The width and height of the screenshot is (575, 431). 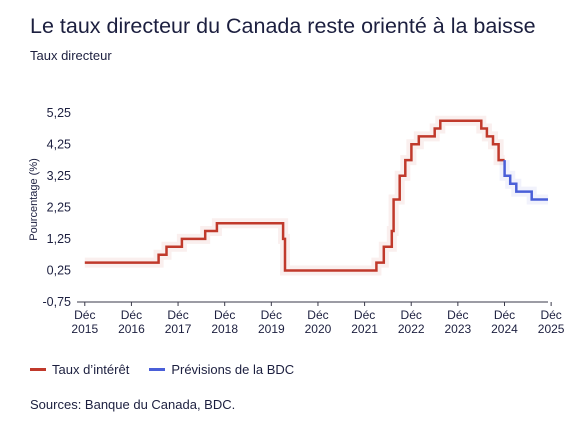 What do you see at coordinates (59, 176) in the screenshot?
I see `y-tick-label: 3,25` at bounding box center [59, 176].